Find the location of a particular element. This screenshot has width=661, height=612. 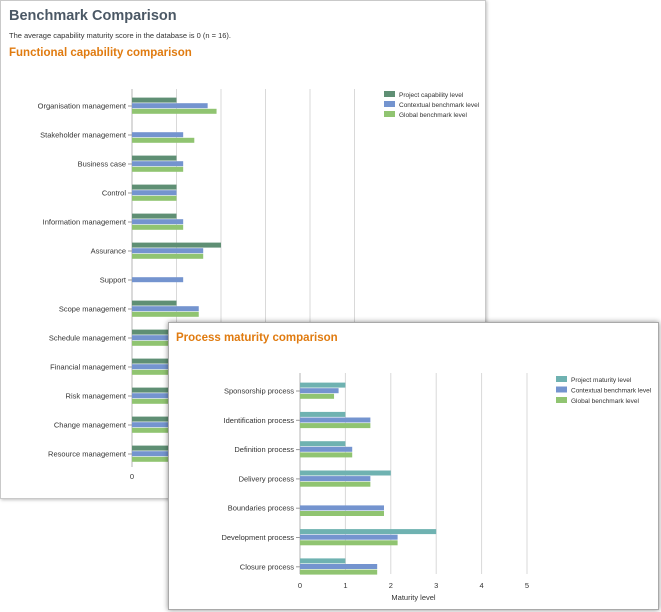

legend-label: Project maturity level is located at coordinates (601, 380).